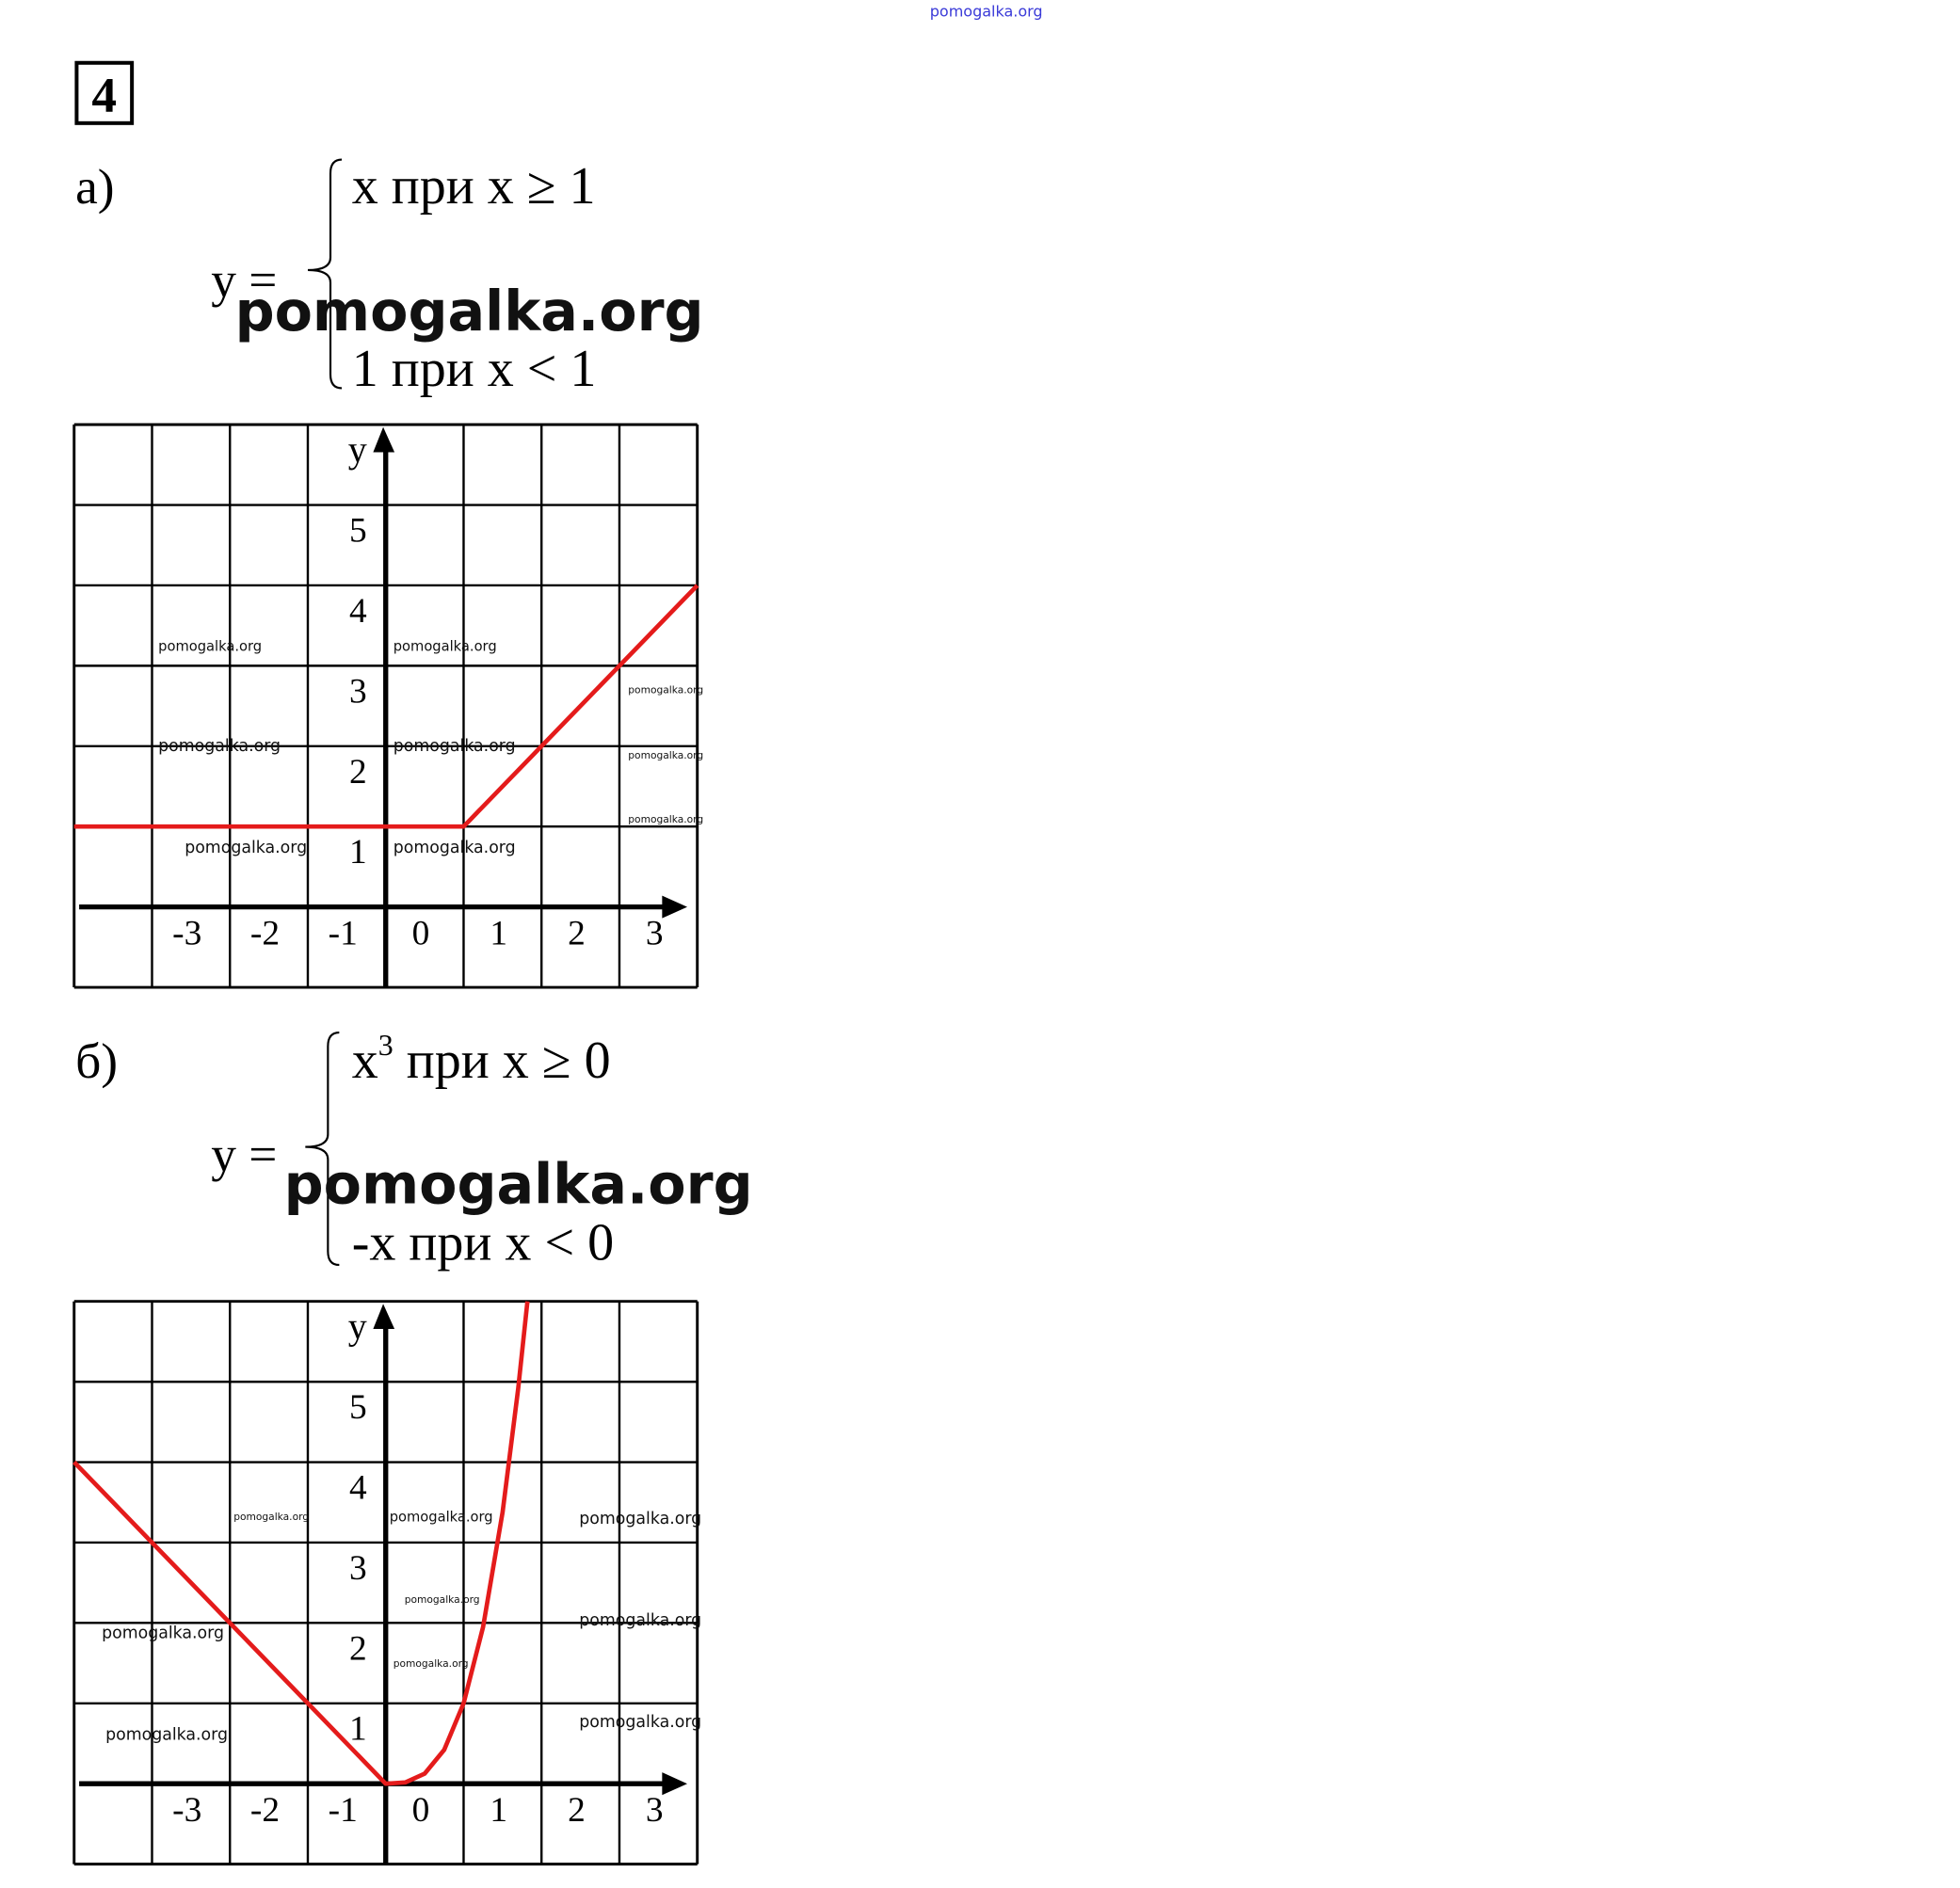 The width and height of the screenshot is (1960, 1888). Describe the element at coordinates (325, 274) in the screenshot. I see `brace-a` at that location.